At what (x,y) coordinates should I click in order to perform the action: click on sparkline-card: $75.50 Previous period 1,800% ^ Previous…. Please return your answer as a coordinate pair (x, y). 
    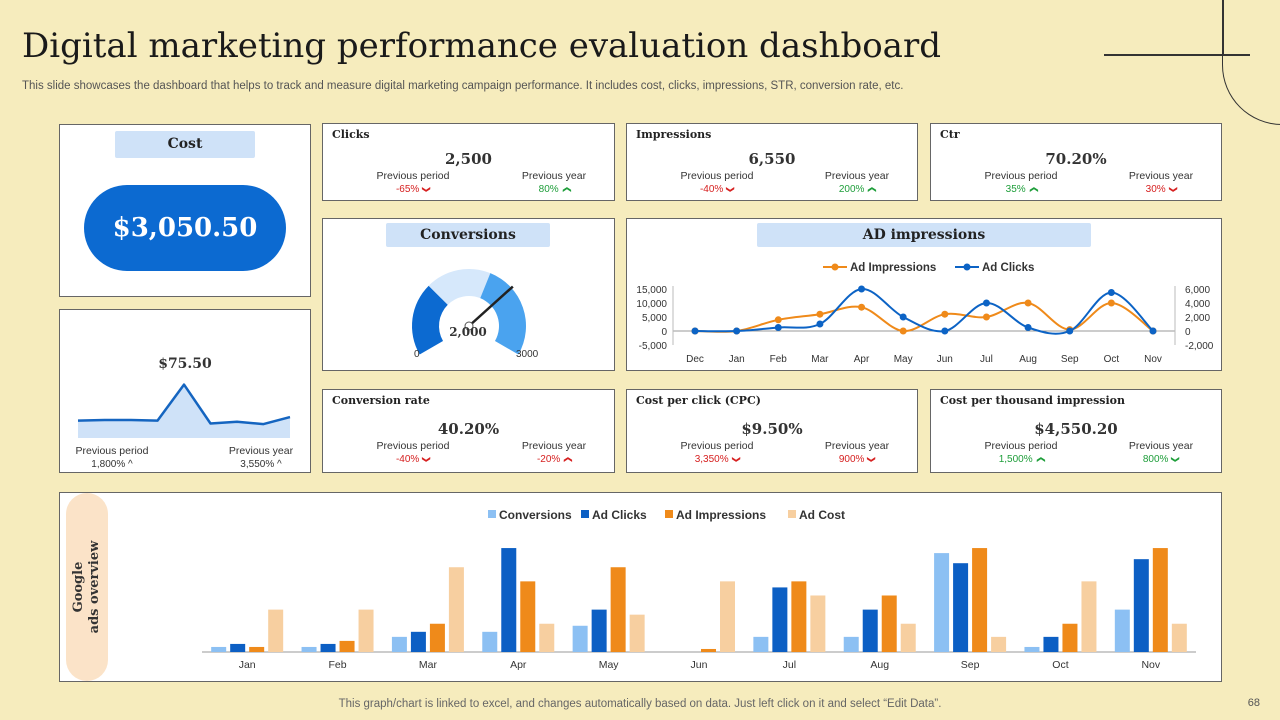
    Looking at the image, I should click on (185, 391).